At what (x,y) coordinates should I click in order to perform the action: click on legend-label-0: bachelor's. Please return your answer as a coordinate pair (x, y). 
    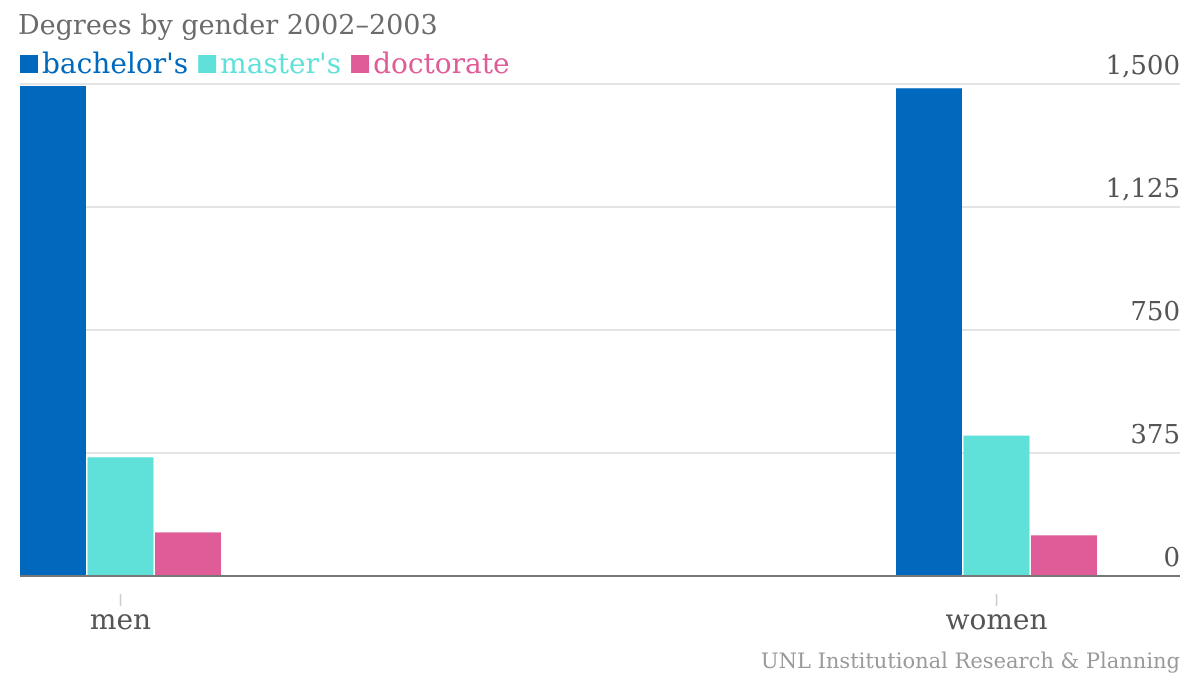
    Looking at the image, I should click on (115, 63).